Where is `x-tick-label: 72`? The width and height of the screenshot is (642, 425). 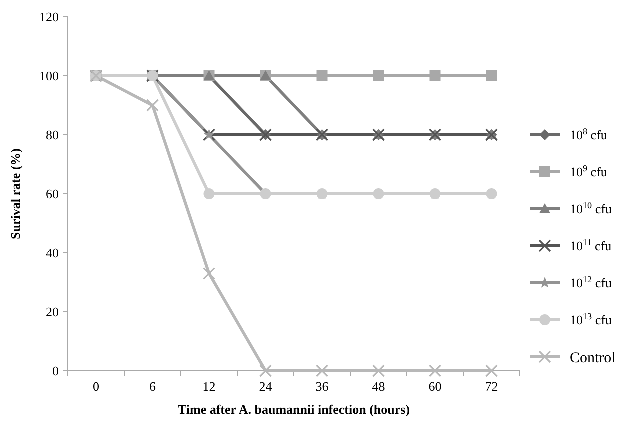
x-tick-label: 72 is located at coordinates (491, 386).